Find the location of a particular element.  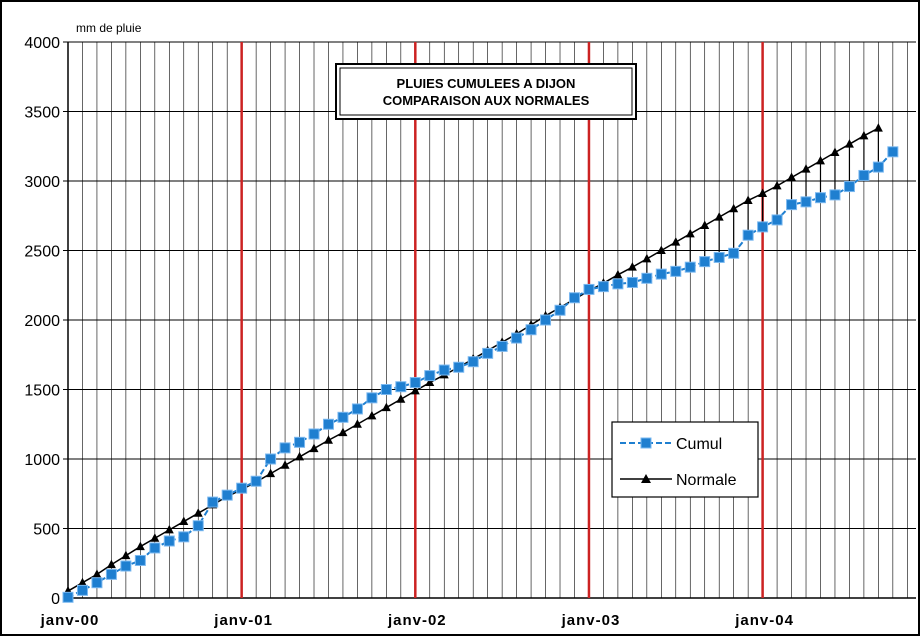

y-axis-ticks: 0 500 1000 1500 2000 2500 3000 3500 4000 is located at coordinates (42, 321).